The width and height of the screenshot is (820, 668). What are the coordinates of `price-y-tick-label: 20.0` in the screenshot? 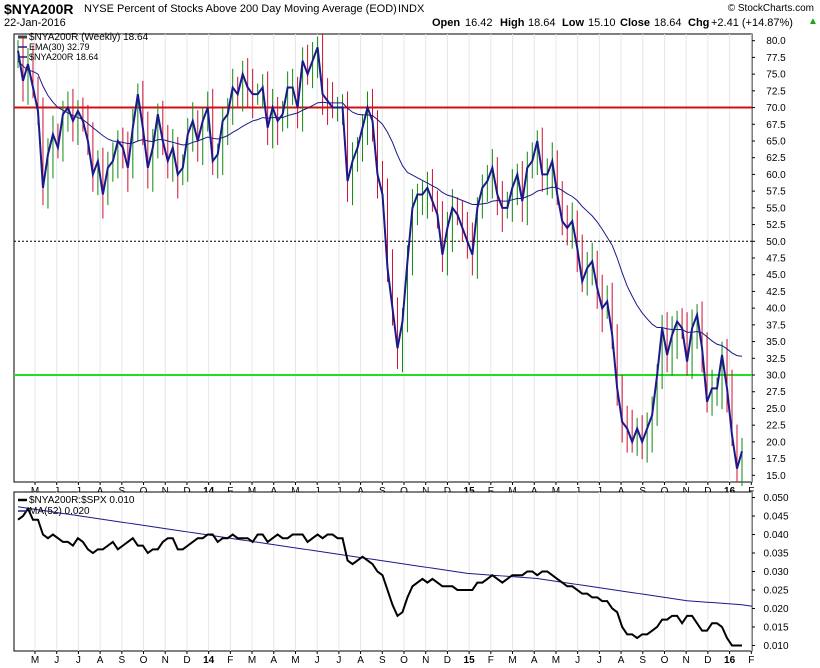 It's located at (776, 442).